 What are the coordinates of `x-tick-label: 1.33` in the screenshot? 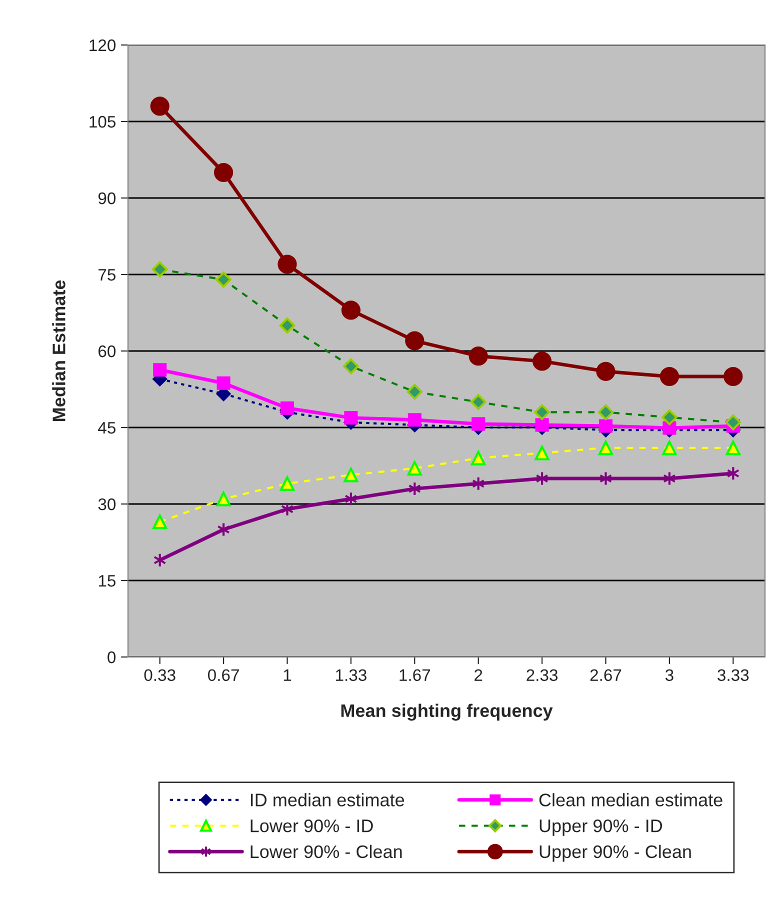 It's located at (351, 675).